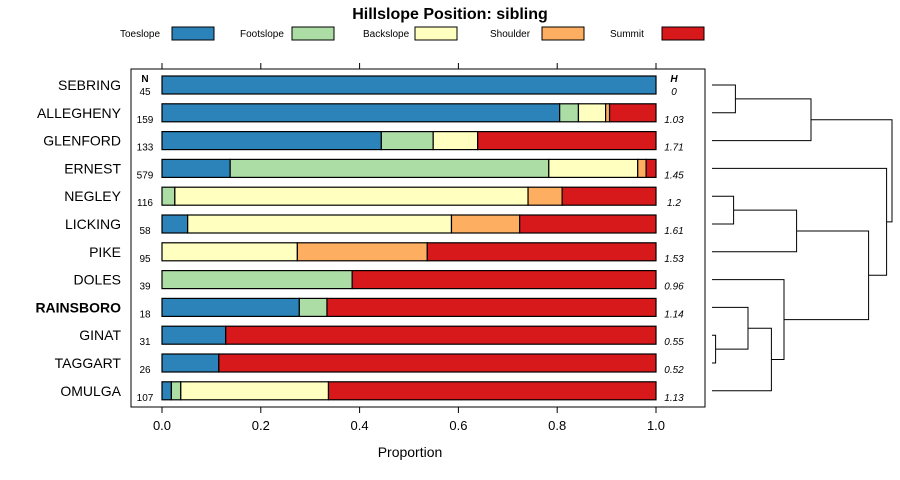 The height and width of the screenshot is (480, 900). What do you see at coordinates (627, 34) in the screenshot?
I see `legend-label-summit: Summit` at bounding box center [627, 34].